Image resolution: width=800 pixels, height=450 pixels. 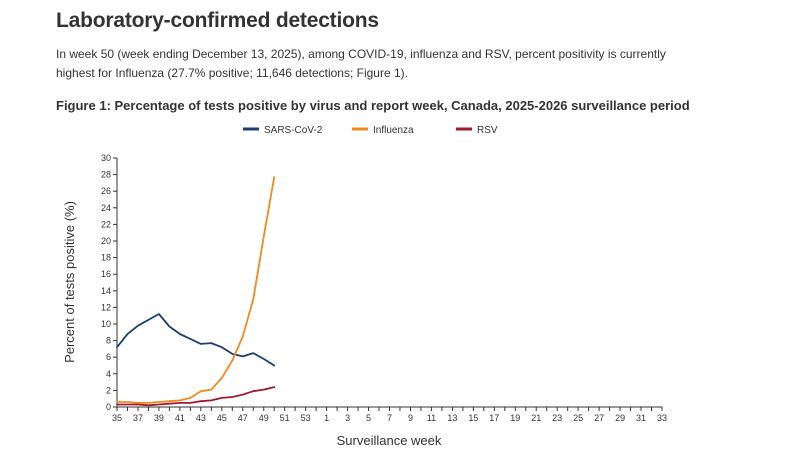 I want to click on x-tick-label: 33, so click(x=662, y=418).